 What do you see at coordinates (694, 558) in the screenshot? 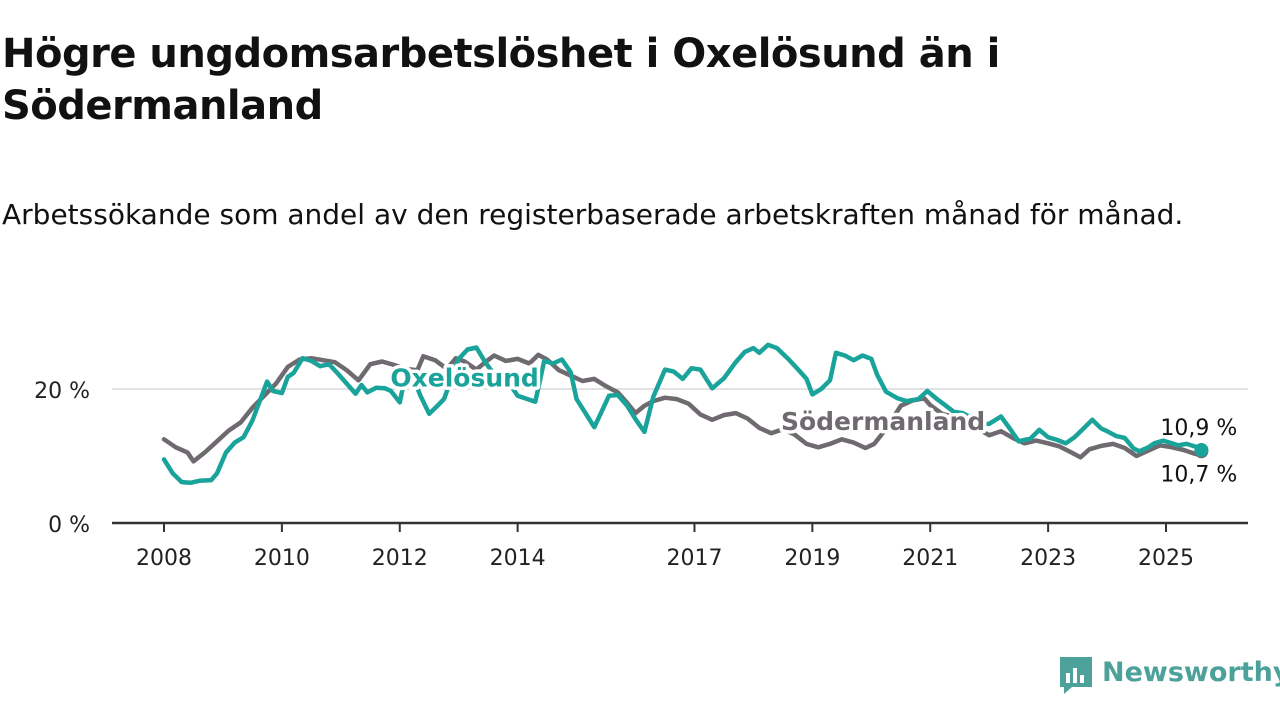
I see `x-tick-label: 2017` at bounding box center [694, 558].